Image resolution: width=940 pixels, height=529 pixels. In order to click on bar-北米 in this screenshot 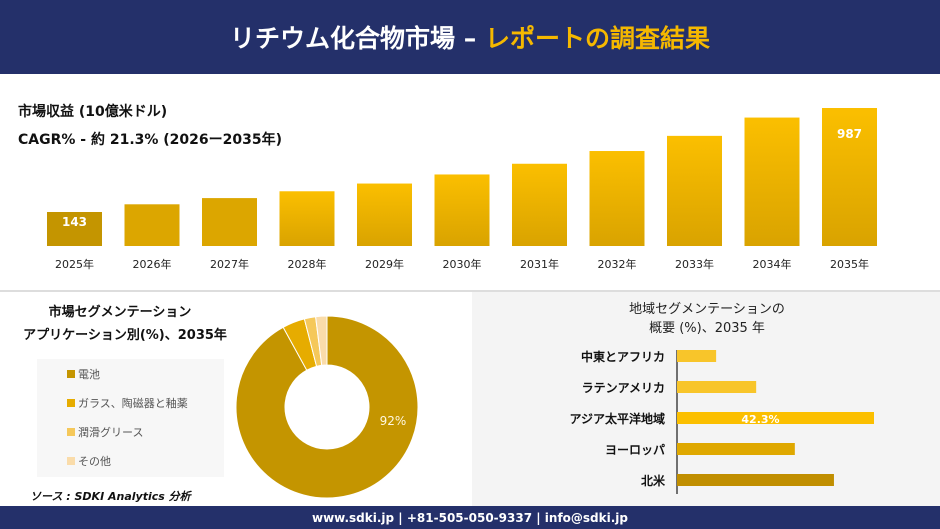, I will do `click(755, 480)`.